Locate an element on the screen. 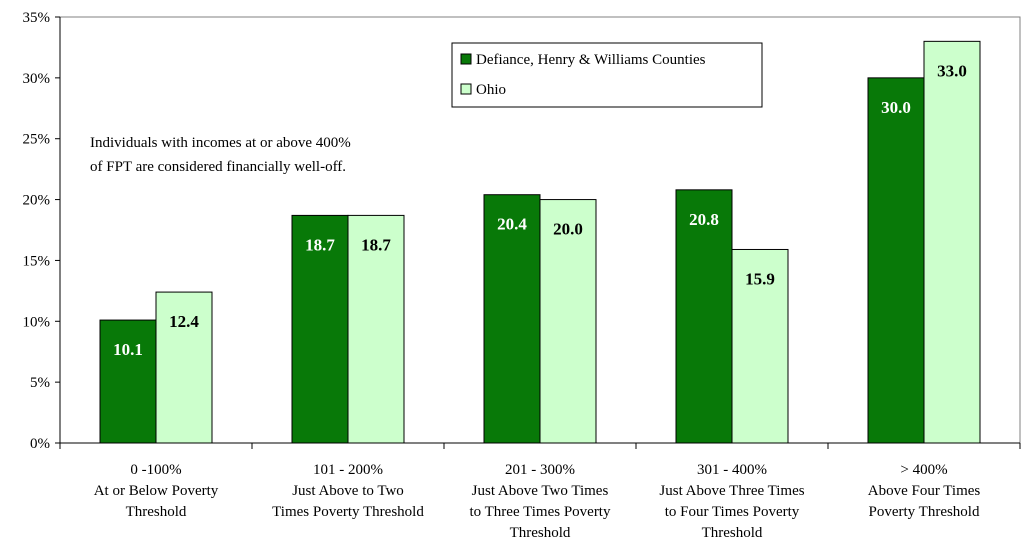  y-tick-label: 0% is located at coordinates (40, 444).